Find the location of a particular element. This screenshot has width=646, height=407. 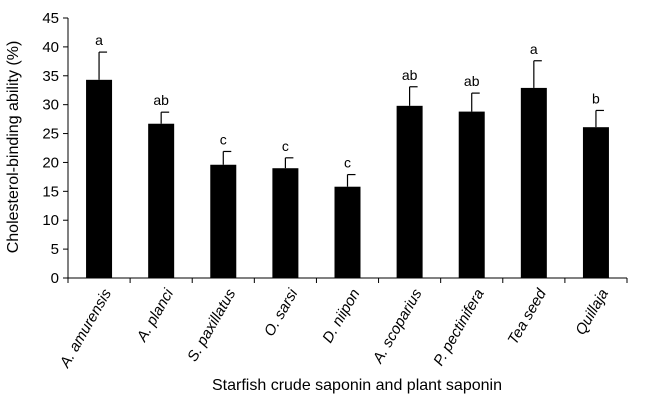

category-label-4: O. sarsi is located at coordinates (281, 313).